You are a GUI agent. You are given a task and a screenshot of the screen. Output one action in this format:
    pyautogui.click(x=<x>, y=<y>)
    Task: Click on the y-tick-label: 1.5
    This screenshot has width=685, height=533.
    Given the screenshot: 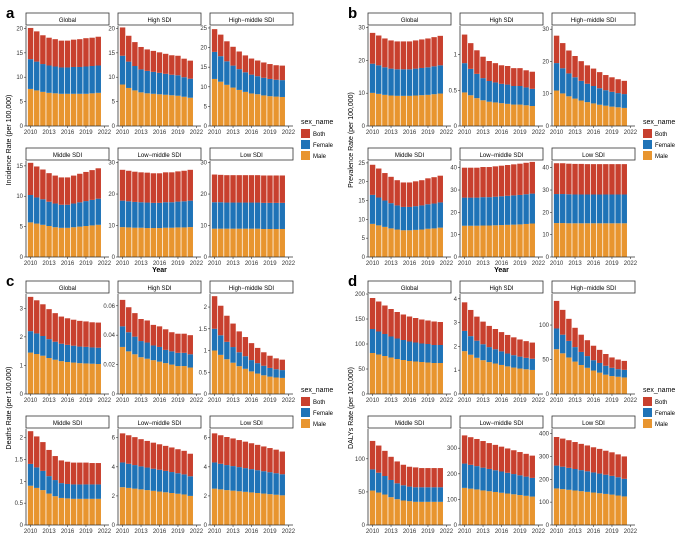 What is the action you would take?
    pyautogui.click(x=203, y=330)
    